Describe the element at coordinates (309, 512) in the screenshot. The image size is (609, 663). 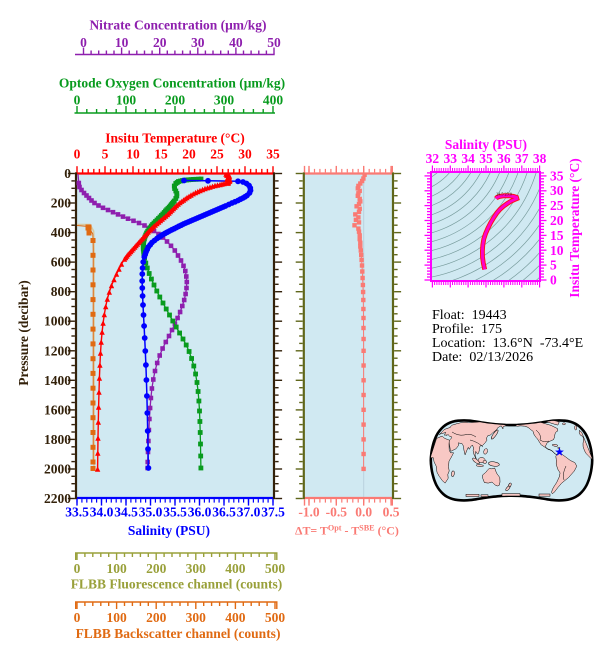
I see `svg-text: -1.0` at that location.